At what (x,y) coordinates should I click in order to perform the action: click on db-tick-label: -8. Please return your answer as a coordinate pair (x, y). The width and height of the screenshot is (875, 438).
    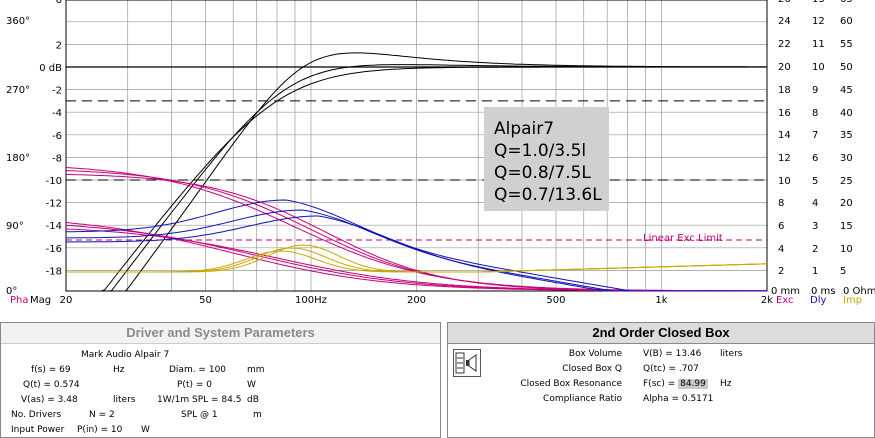
    Looking at the image, I should click on (57, 158).